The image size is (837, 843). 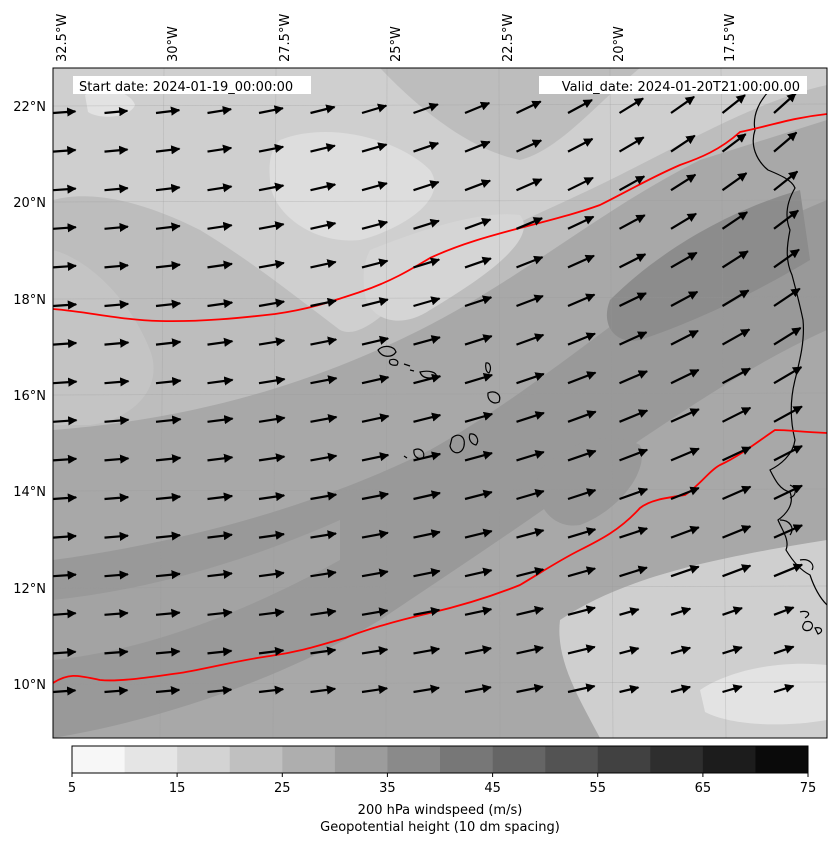 What do you see at coordinates (708, 265) in the screenshot?
I see `windspeed-core` at bounding box center [708, 265].